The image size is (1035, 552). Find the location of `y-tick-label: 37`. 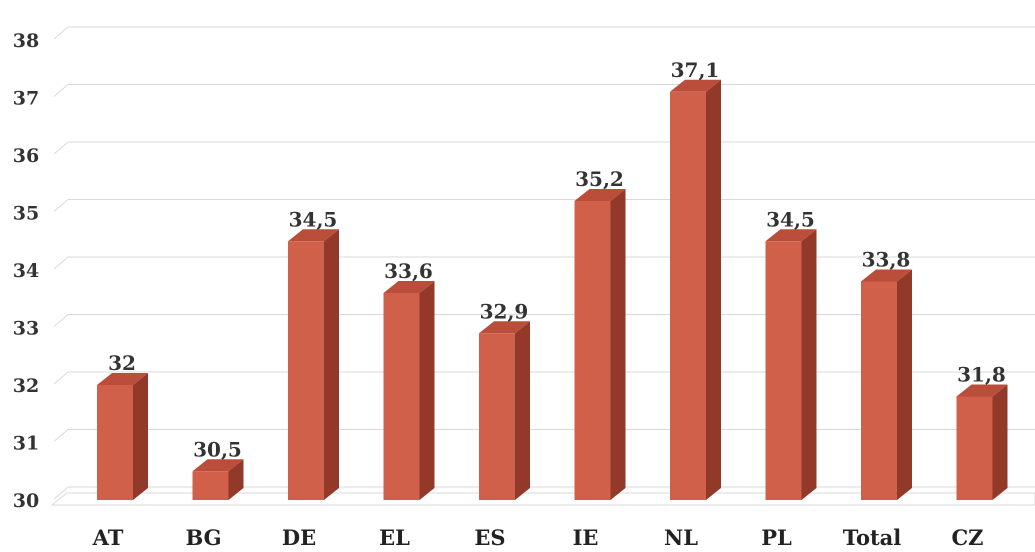

y-tick-label: 37 is located at coordinates (26, 99).